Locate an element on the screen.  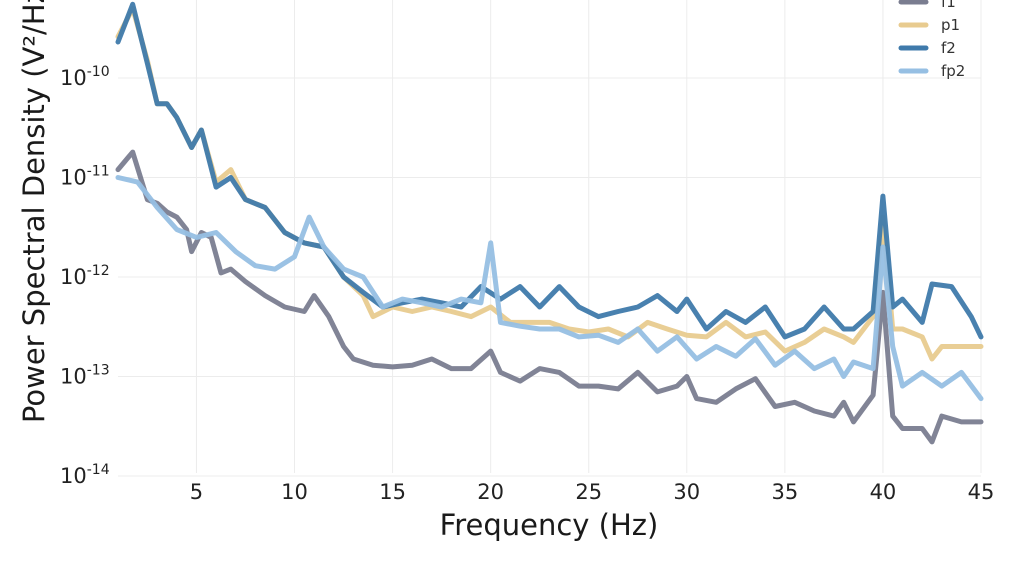
x-axis-label: Frequency (Hz) is located at coordinates (549, 525).